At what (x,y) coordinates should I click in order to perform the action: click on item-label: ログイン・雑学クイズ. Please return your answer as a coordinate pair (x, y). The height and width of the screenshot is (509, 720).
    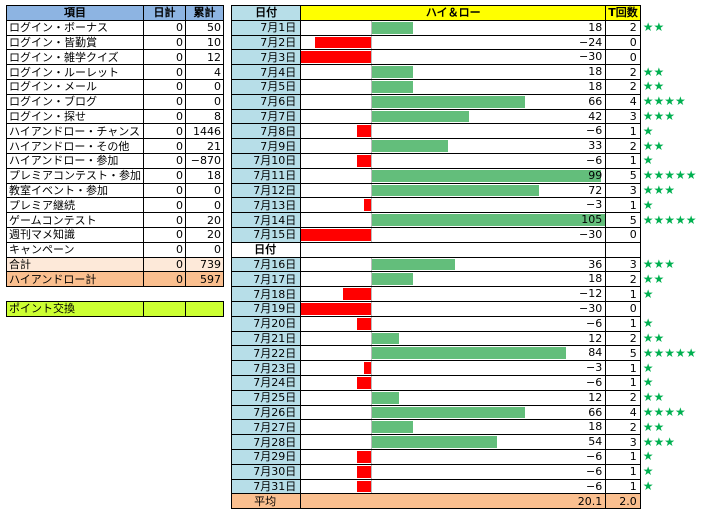
    Looking at the image, I should click on (75, 57).